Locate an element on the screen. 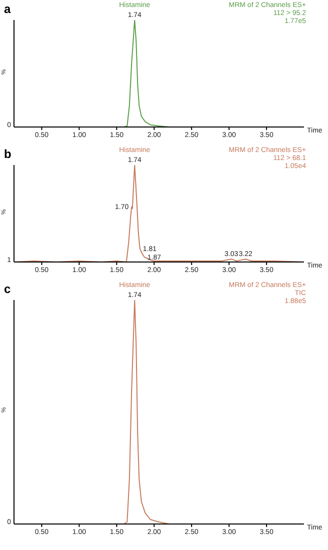  chart-title: c is located at coordinates (7, 289).